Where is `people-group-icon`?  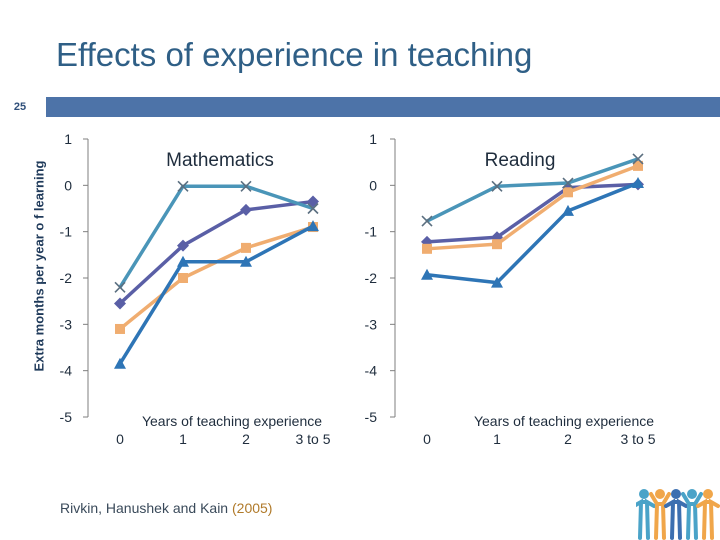
people-group-icon is located at coordinates (678, 514).